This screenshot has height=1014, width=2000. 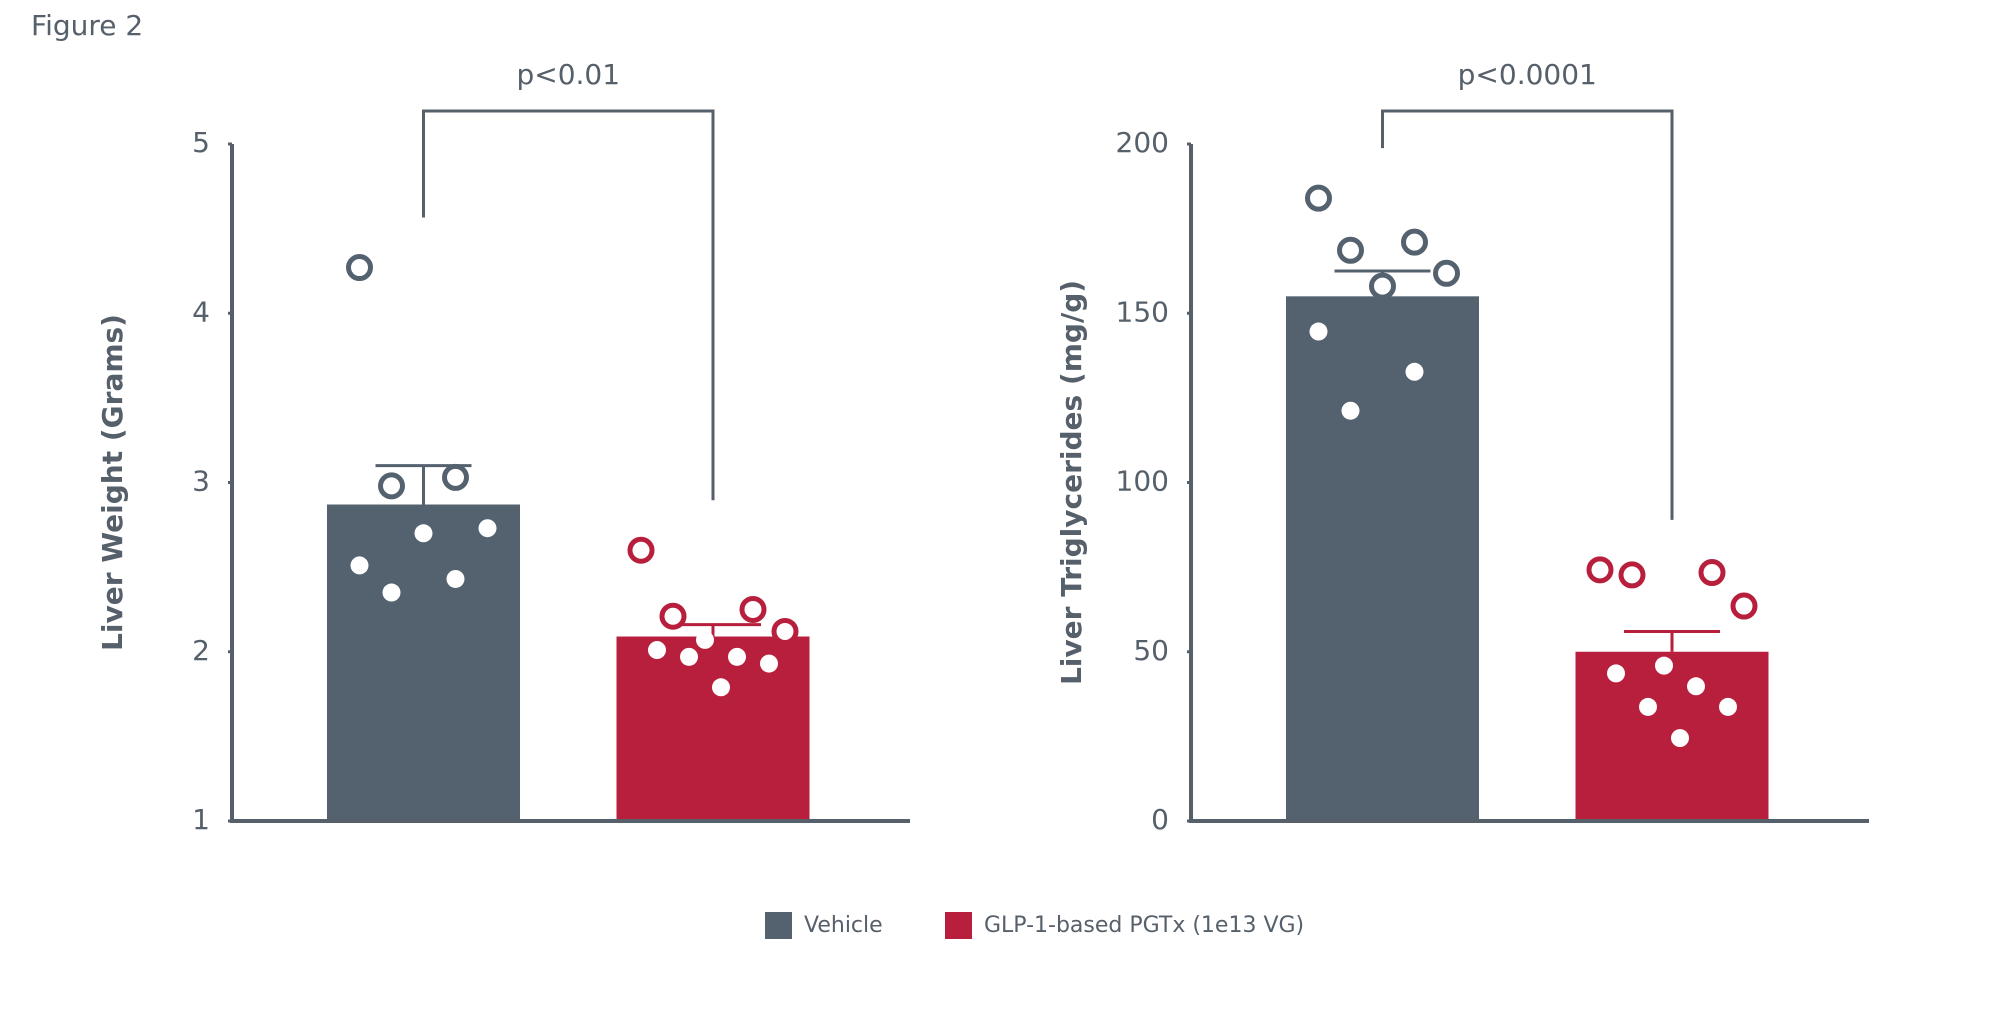 I want to click on y-tick-label: 3, so click(x=201, y=481).